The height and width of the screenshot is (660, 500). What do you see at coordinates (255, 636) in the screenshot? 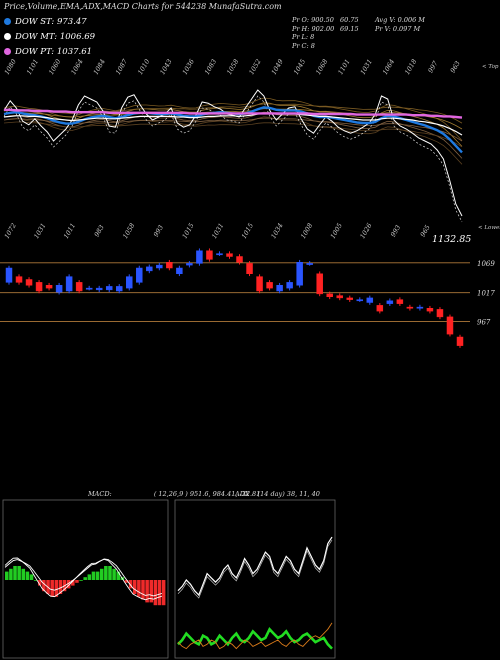
I see `adx-series-di` at bounding box center [255, 636].